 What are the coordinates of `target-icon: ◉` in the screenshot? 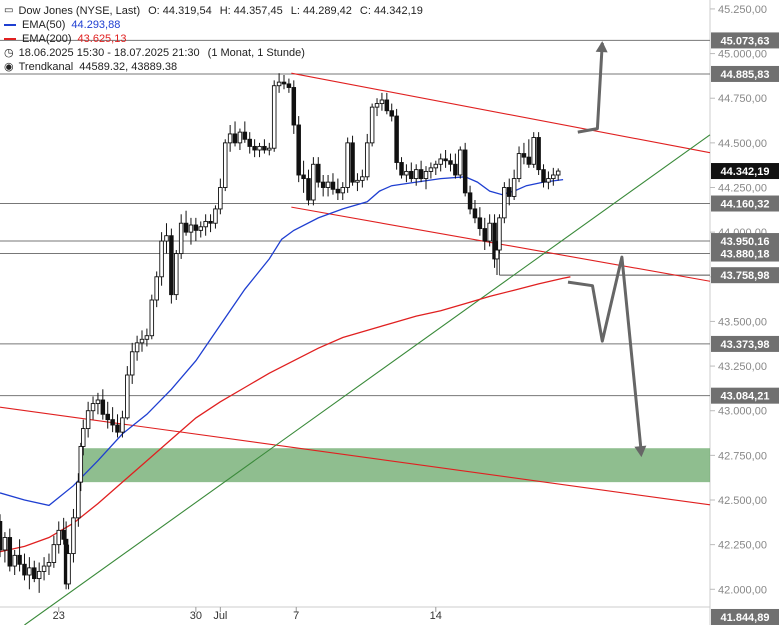 It's located at (9, 67).